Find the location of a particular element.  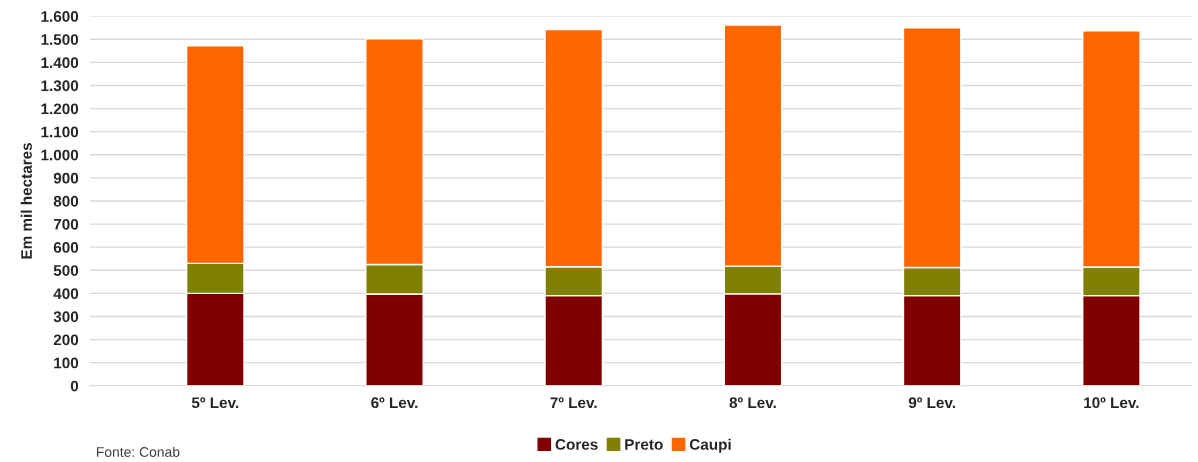

y-tick-label: 1.400 is located at coordinates (60, 63).